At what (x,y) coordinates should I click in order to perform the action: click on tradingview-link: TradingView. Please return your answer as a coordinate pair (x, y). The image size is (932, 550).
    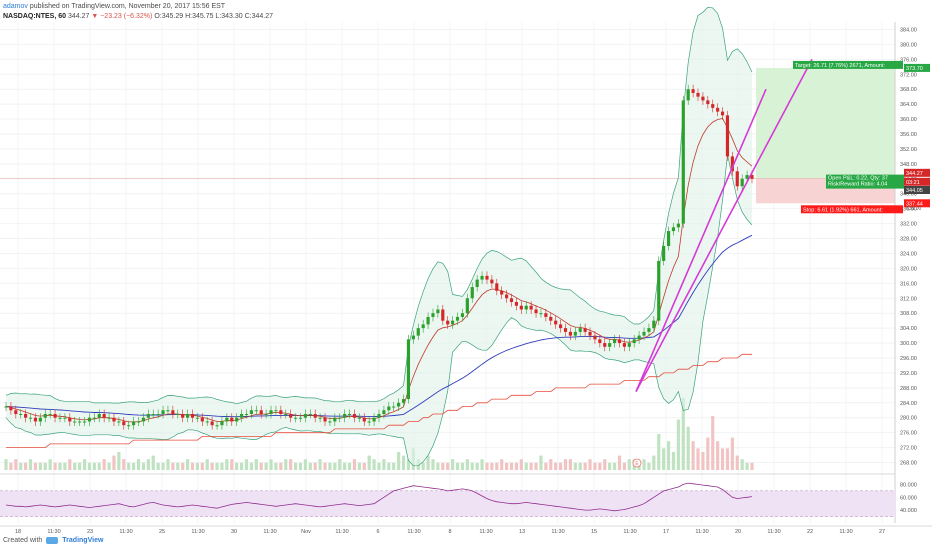
    Looking at the image, I should click on (83, 540).